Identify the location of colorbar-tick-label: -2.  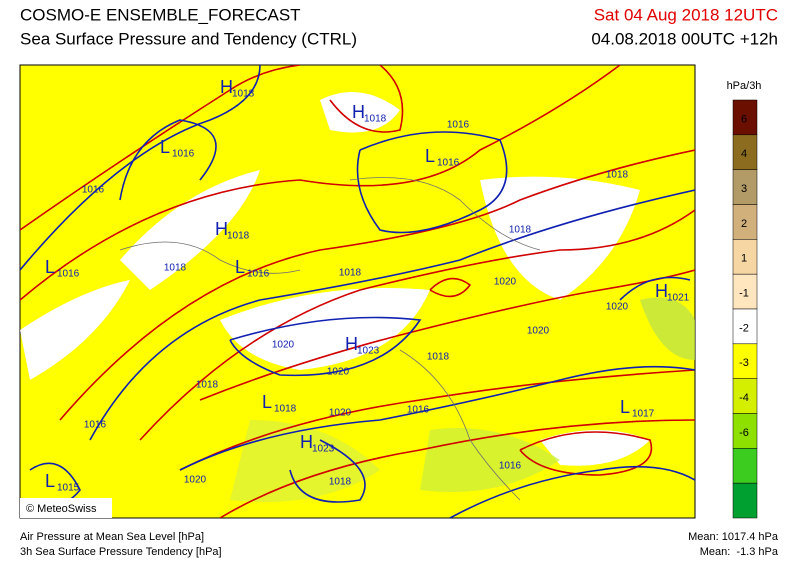
(744, 328).